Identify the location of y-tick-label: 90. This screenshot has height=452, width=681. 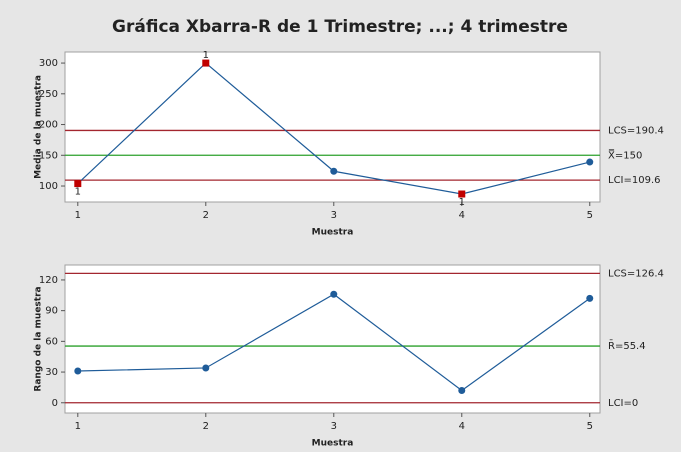
(51, 311).